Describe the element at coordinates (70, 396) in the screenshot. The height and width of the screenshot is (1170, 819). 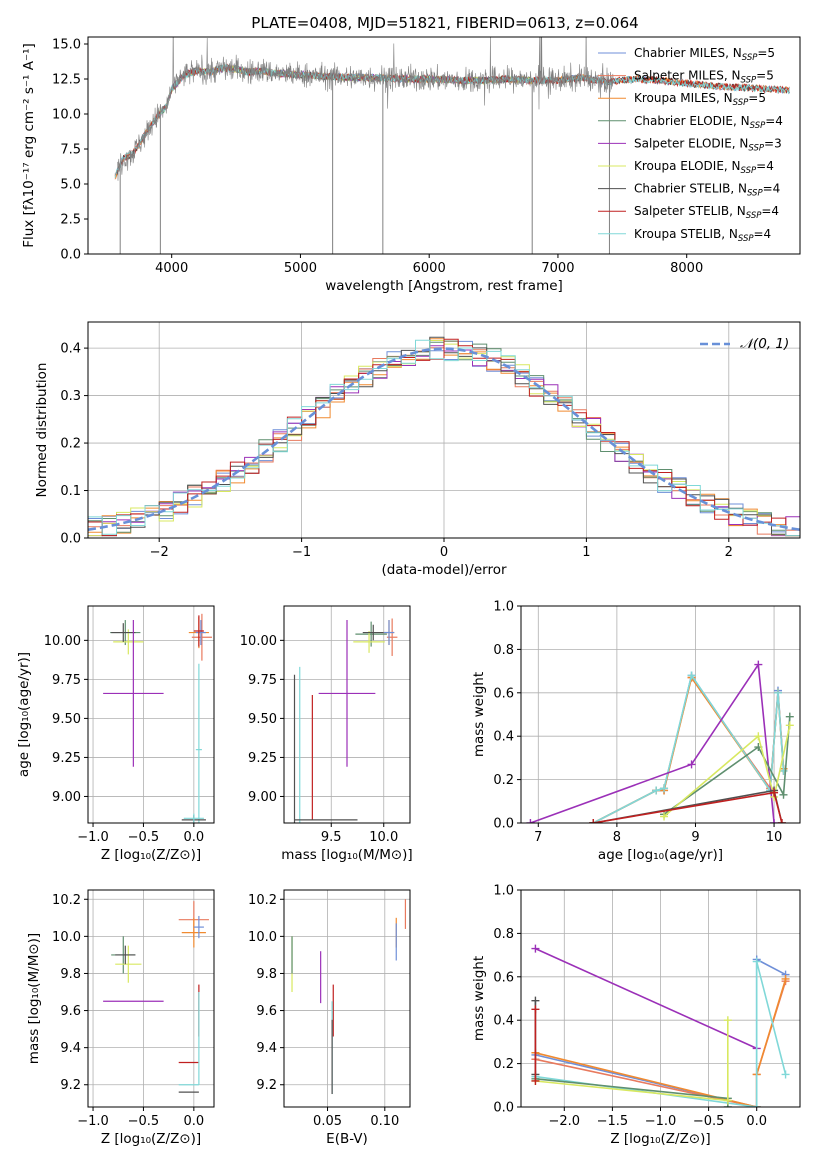
I see `y-tick-label: 0.3` at that location.